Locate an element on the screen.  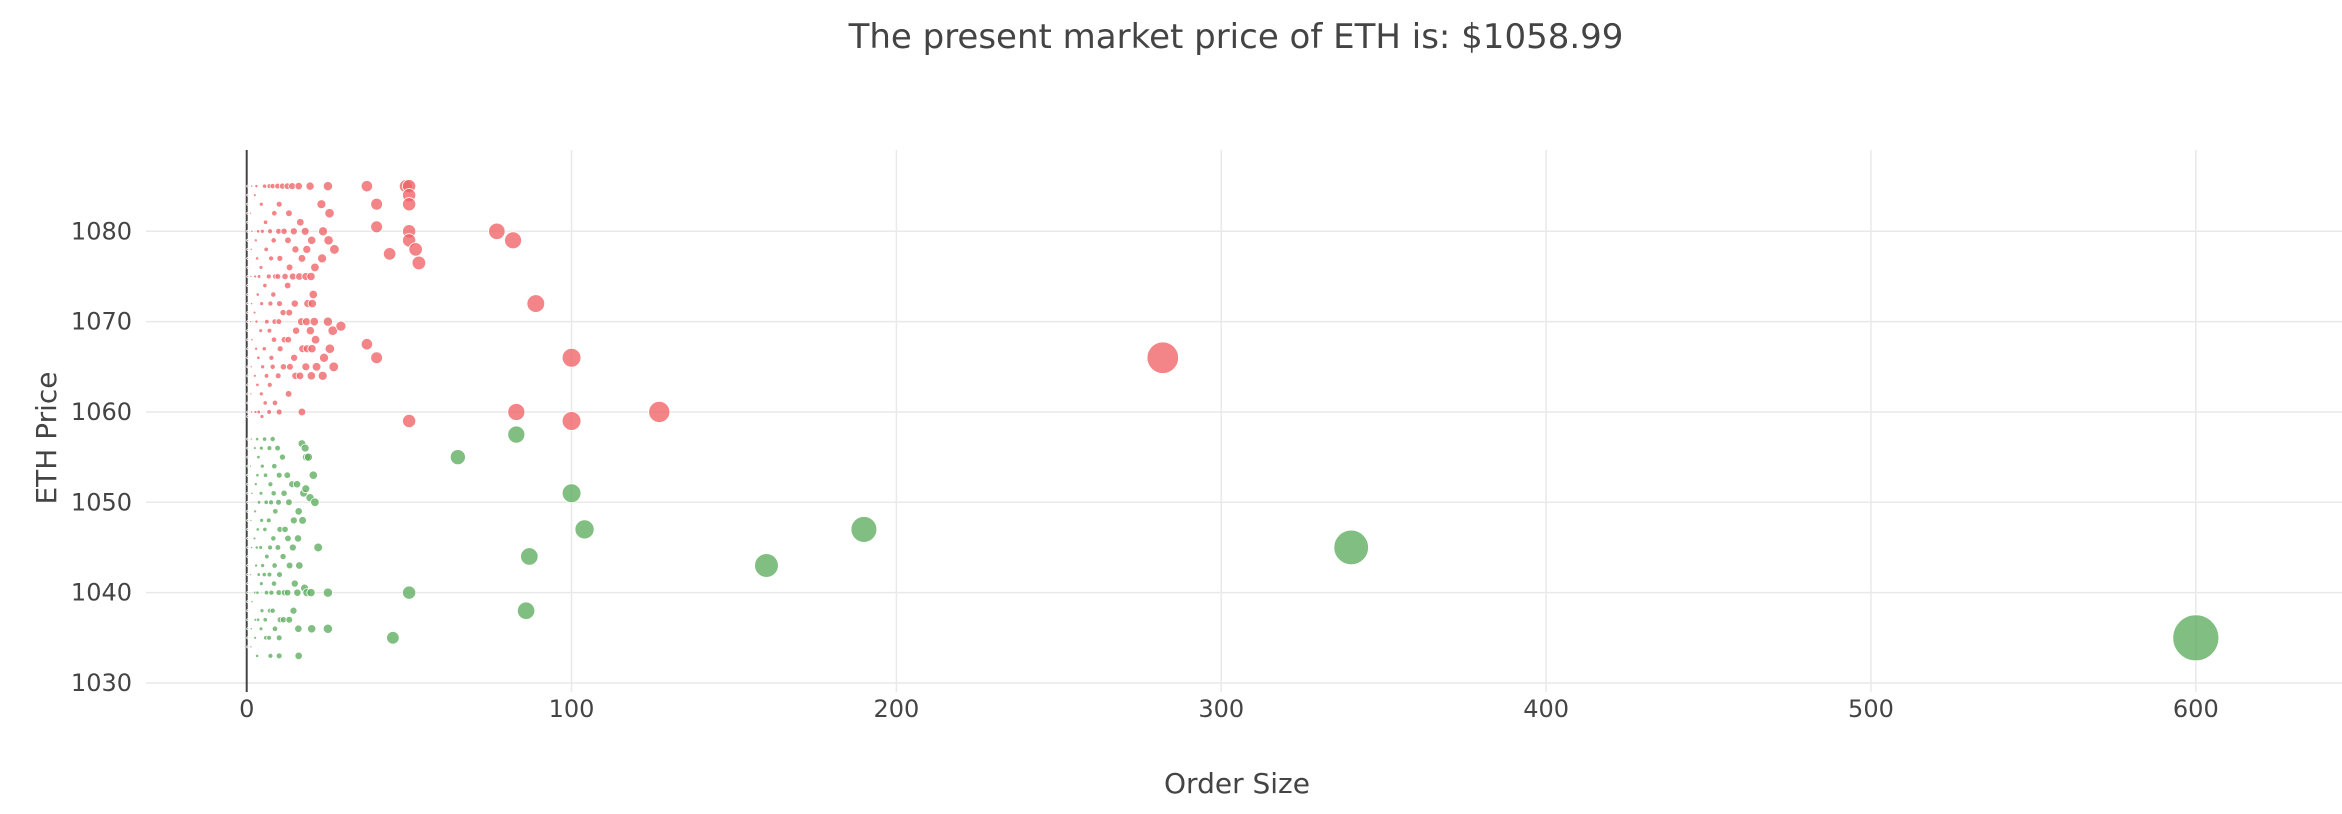
y-tick-label: 1050 is located at coordinates (101, 502).